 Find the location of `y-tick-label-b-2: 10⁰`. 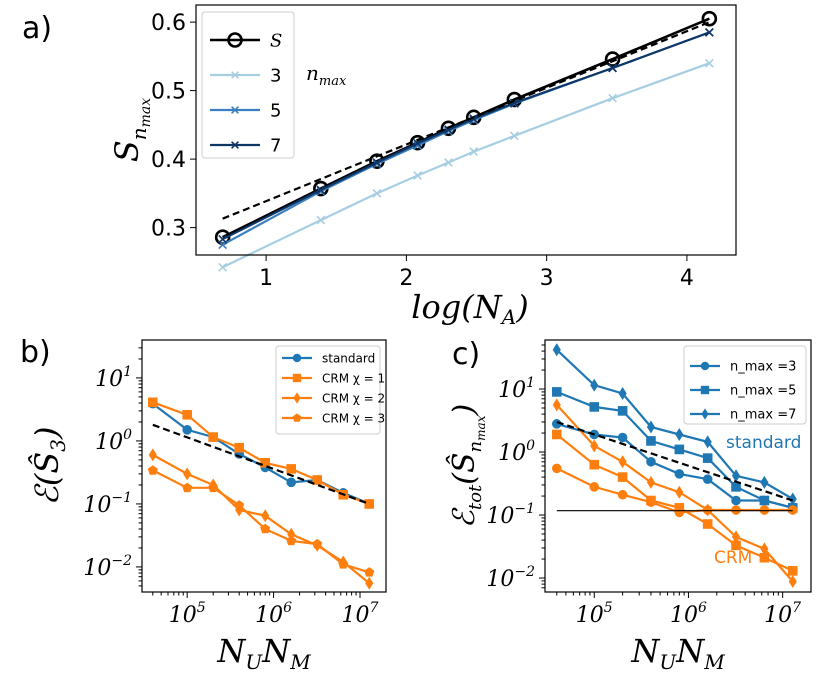

y-tick-label-b-2: 10⁰ is located at coordinates (113, 441).